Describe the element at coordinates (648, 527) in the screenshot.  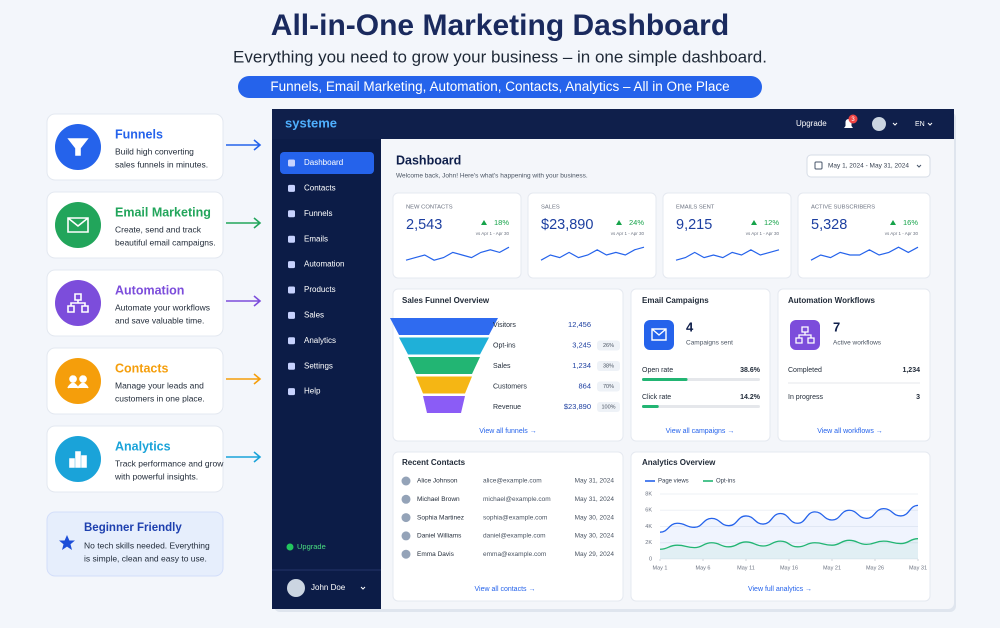
I see `y-tick-label: 4K` at that location.